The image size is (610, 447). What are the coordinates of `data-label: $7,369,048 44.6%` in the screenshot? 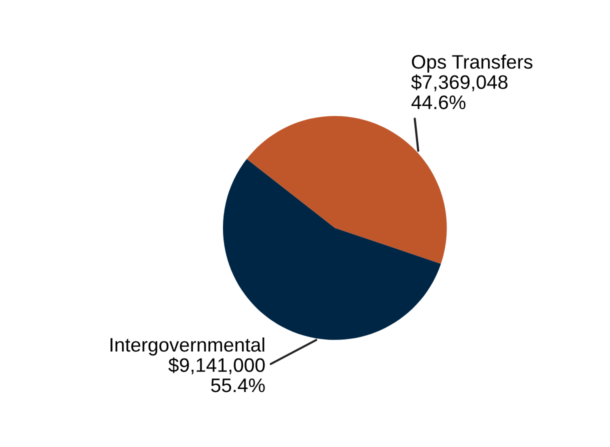 It's located at (459, 92).